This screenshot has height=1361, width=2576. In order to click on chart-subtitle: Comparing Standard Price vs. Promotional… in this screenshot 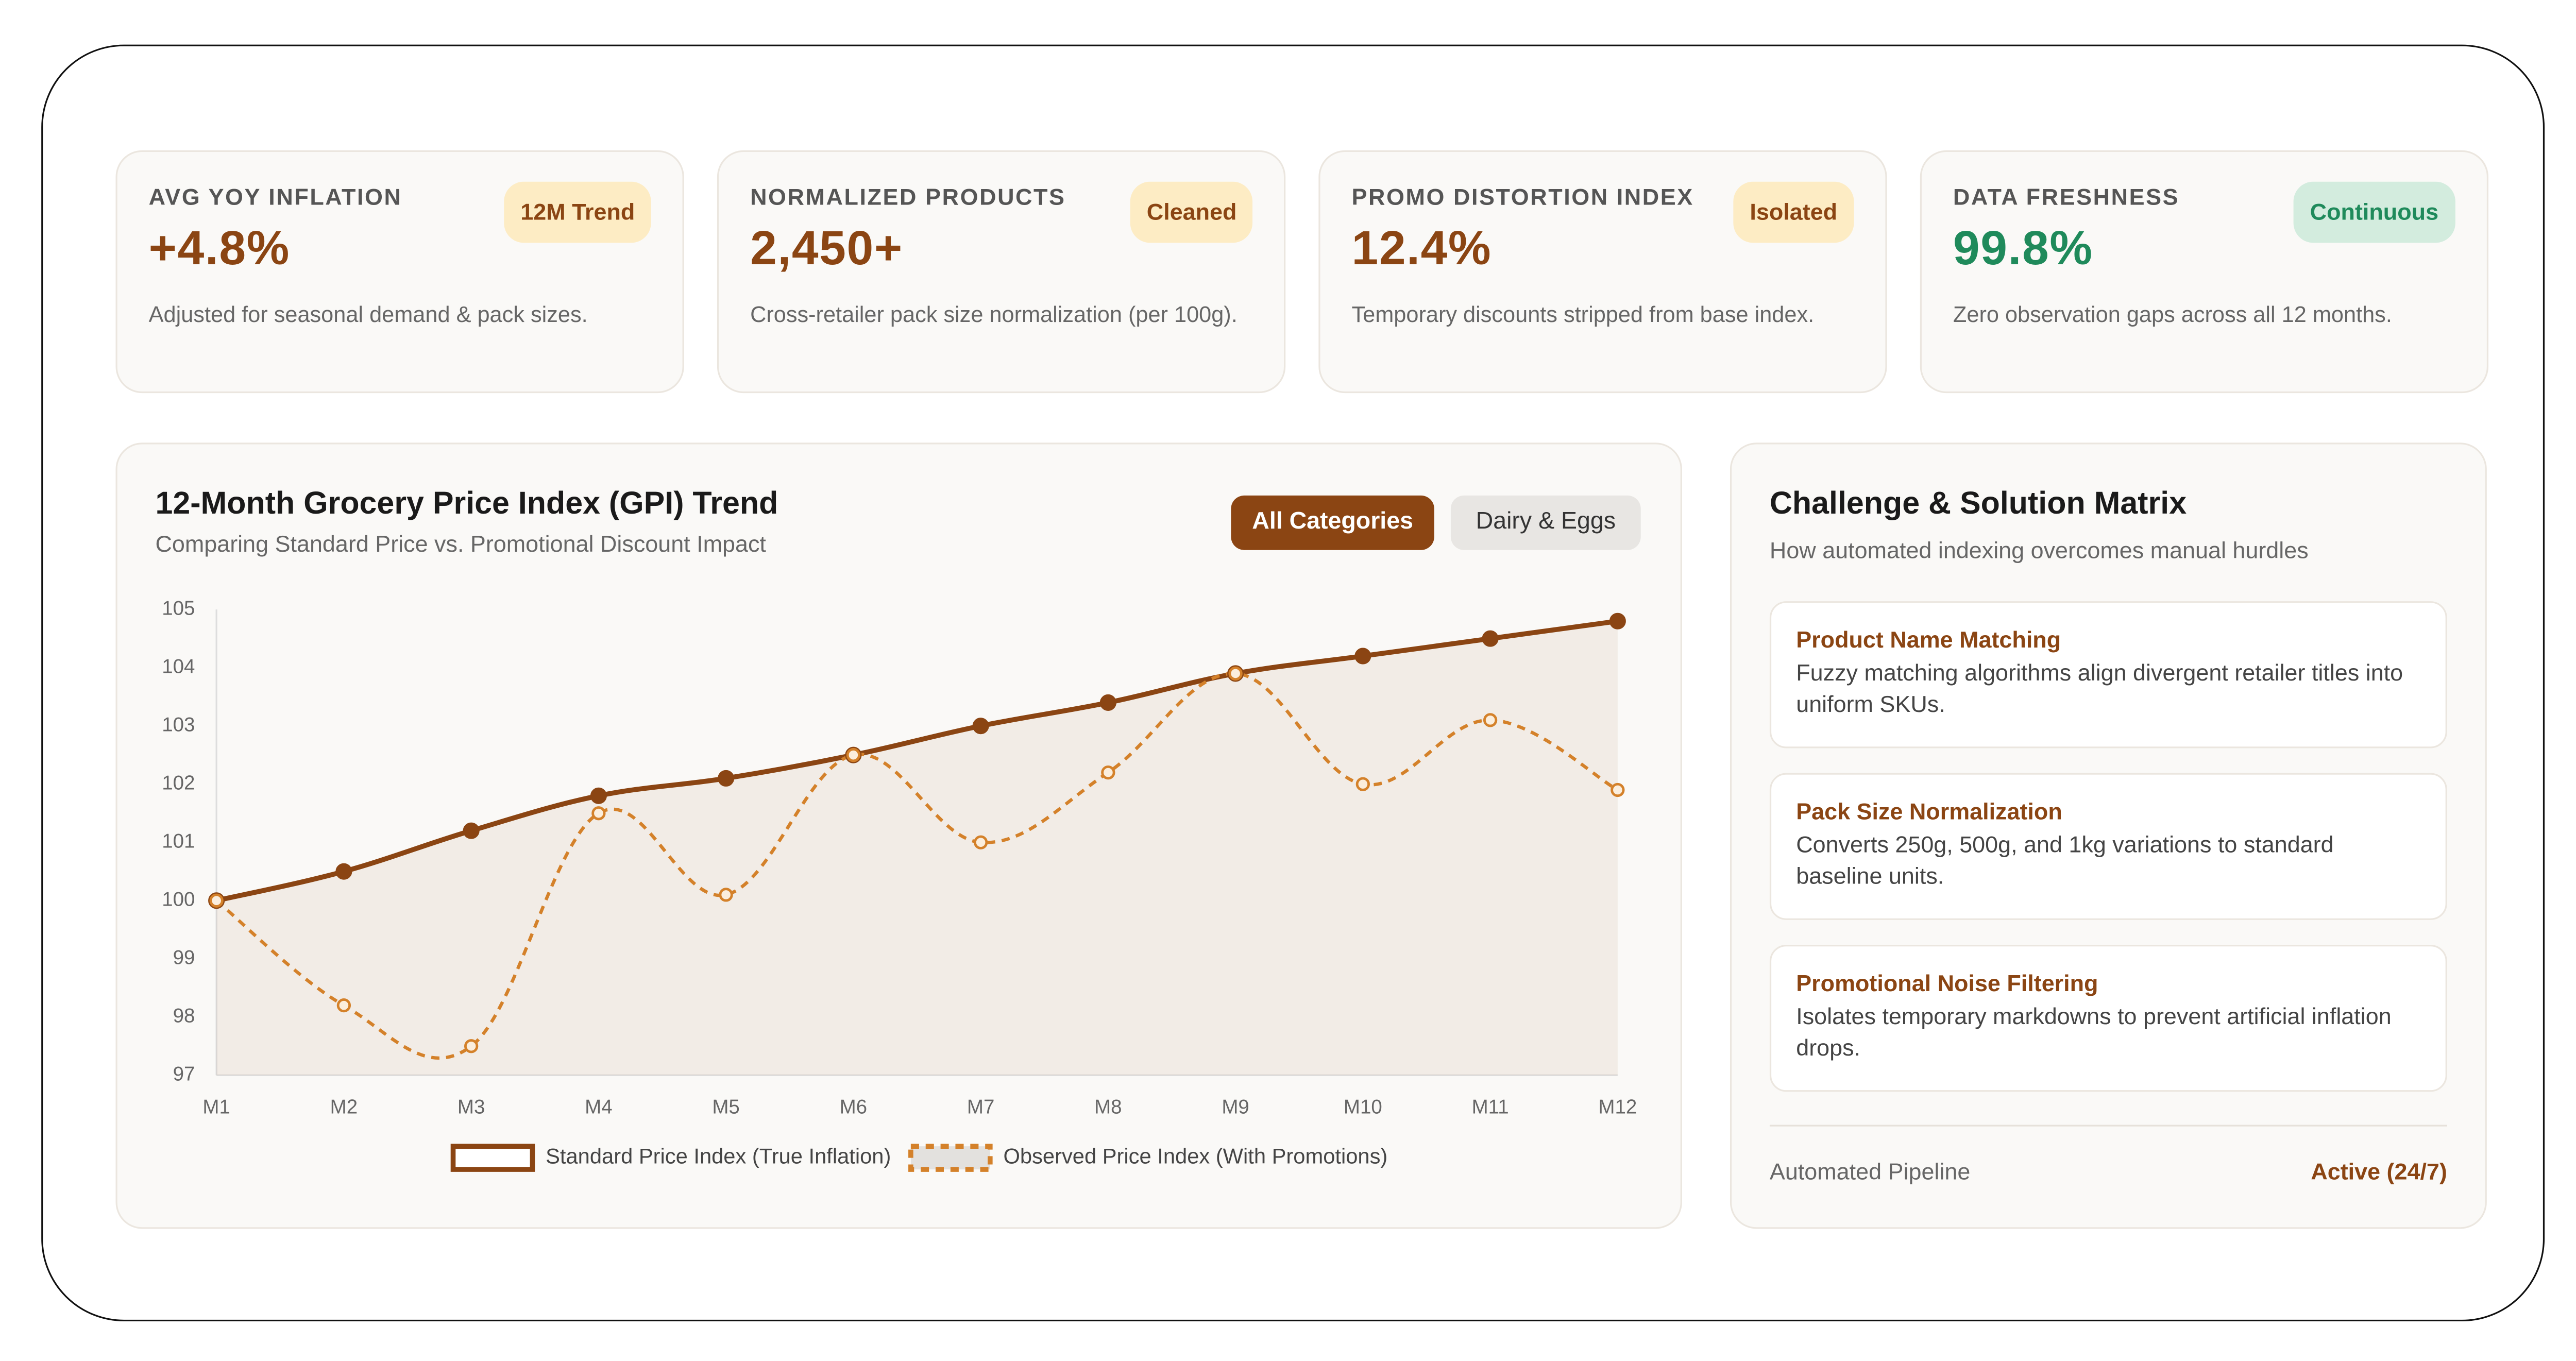, I will do `click(460, 543)`.